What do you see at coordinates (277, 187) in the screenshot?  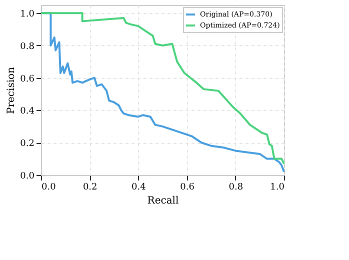 I see `x-tick-label: 1.0` at bounding box center [277, 187].